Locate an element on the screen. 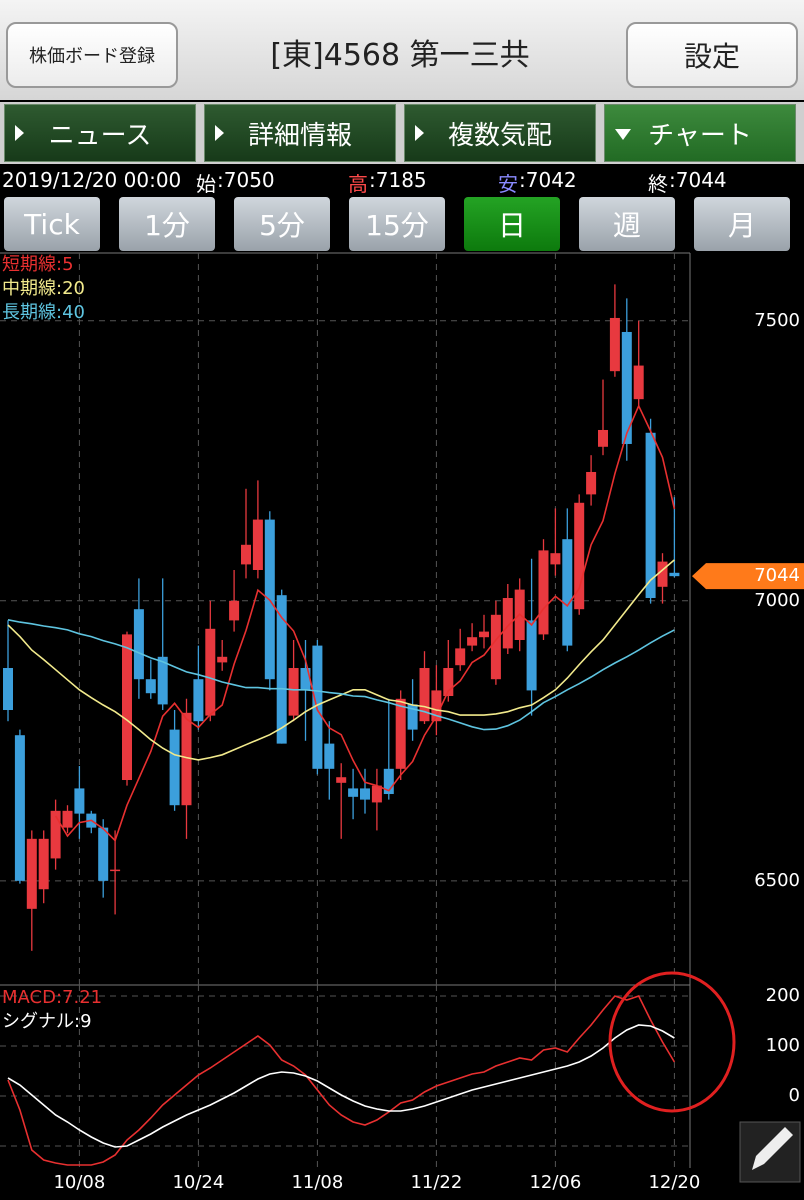 Image resolution: width=804 pixels, height=1200 pixels. y-tick-label: 0 is located at coordinates (794, 1095).